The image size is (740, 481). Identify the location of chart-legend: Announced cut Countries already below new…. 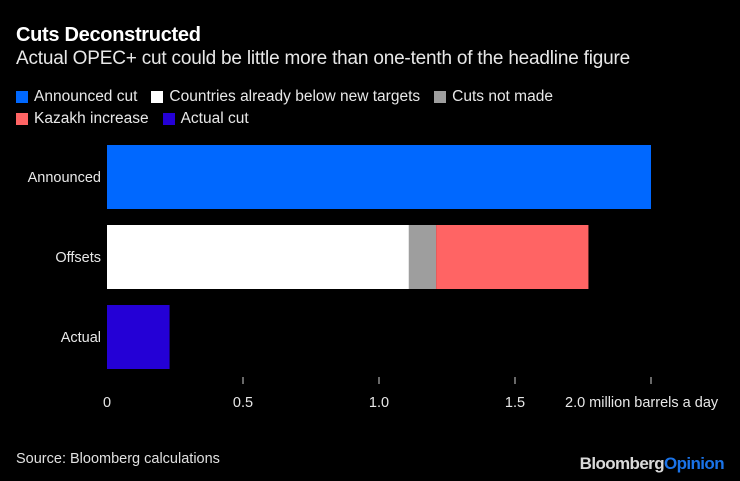
(376, 108).